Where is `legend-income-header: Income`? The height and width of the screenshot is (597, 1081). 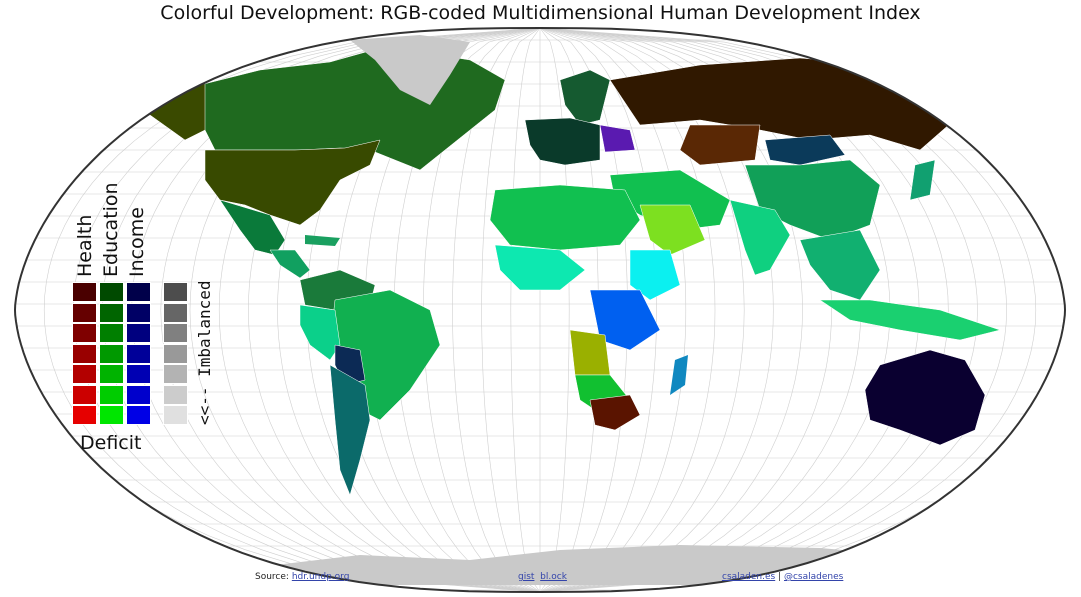 legend-income-header: Income is located at coordinates (137, 242).